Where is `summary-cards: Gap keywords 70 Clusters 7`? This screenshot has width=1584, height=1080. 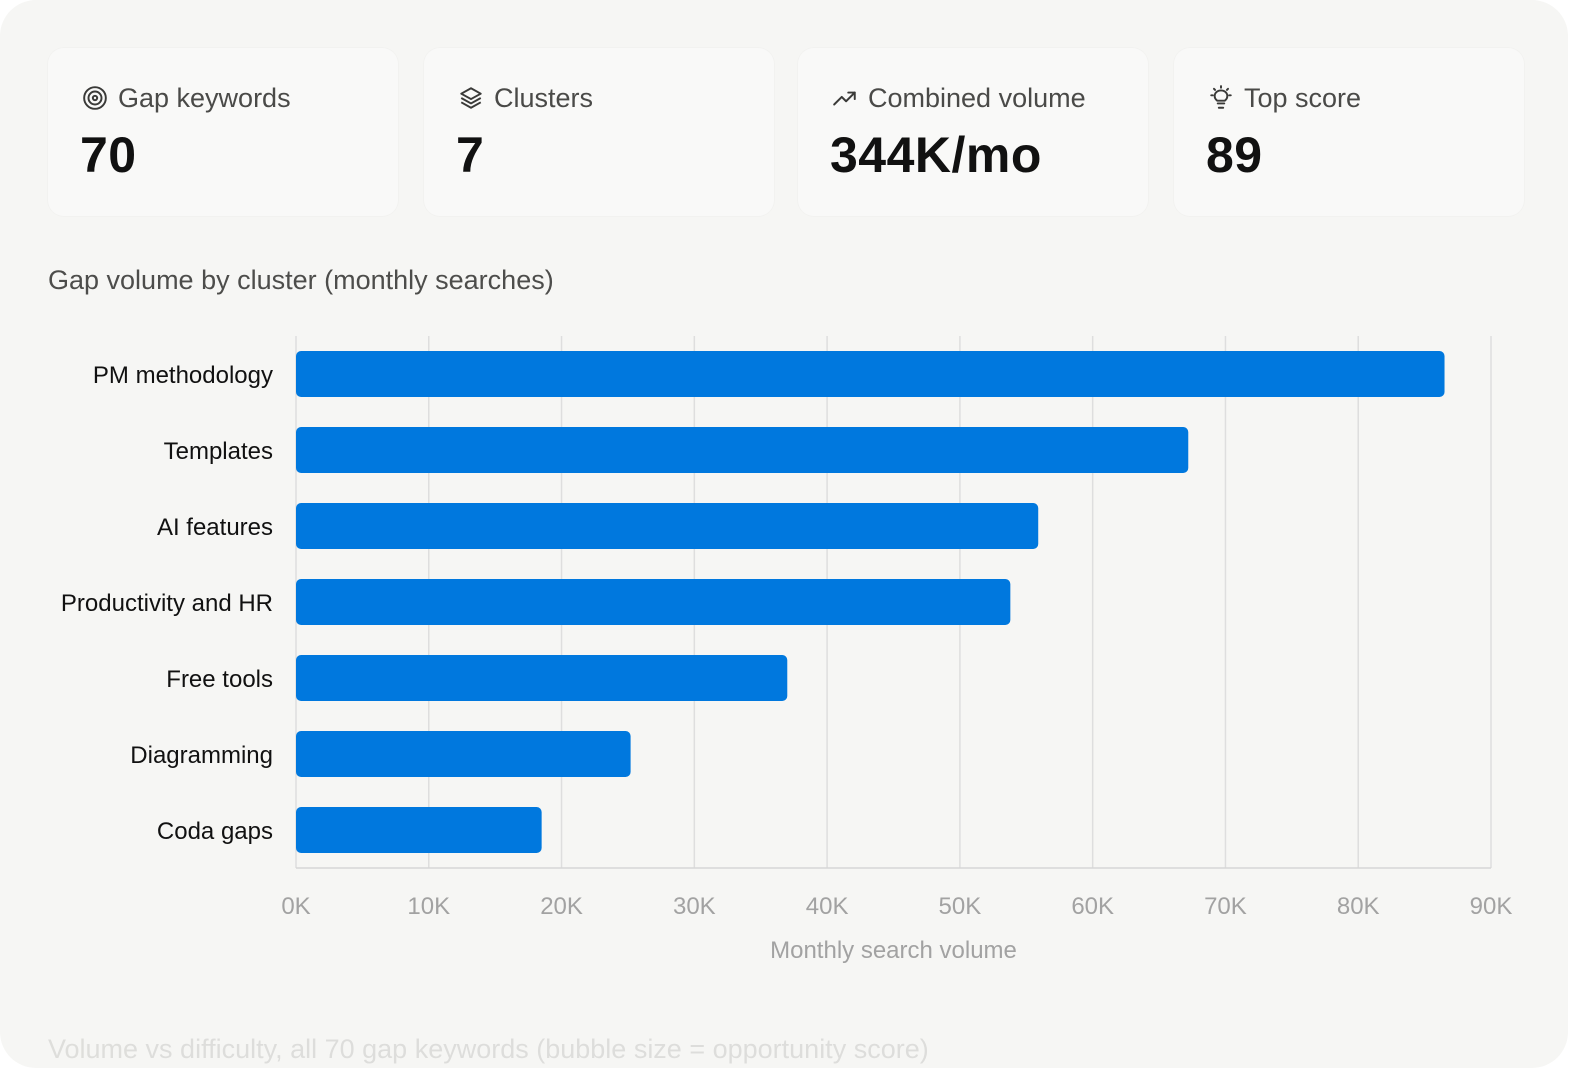
summary-cards: Gap keywords 70 Clusters 7 is located at coordinates (787, 132).